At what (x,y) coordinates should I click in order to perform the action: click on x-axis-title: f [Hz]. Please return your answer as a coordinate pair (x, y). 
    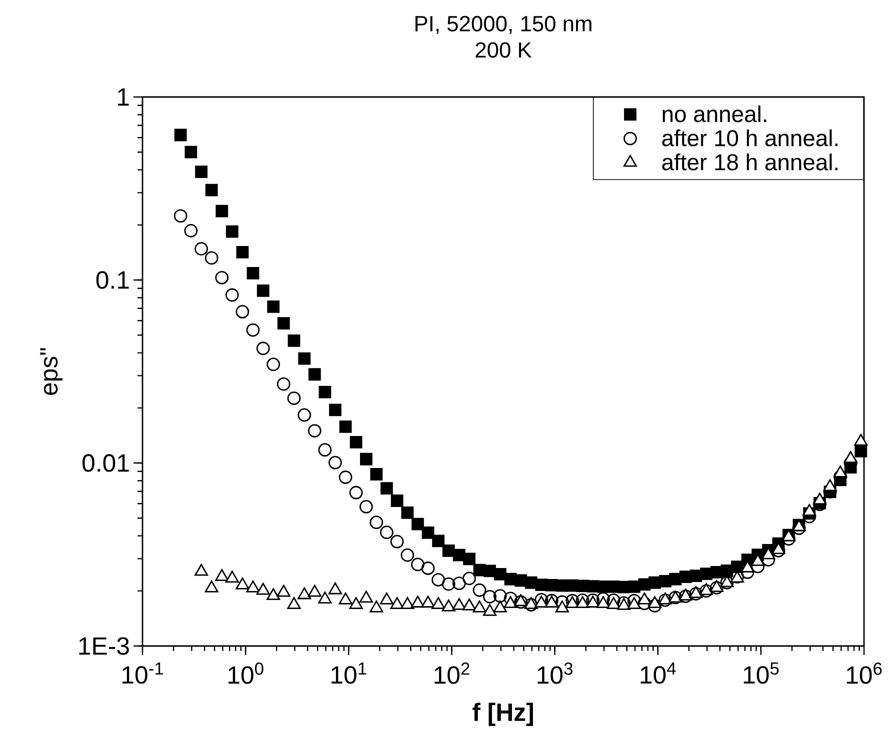
    Looking at the image, I should click on (502, 714).